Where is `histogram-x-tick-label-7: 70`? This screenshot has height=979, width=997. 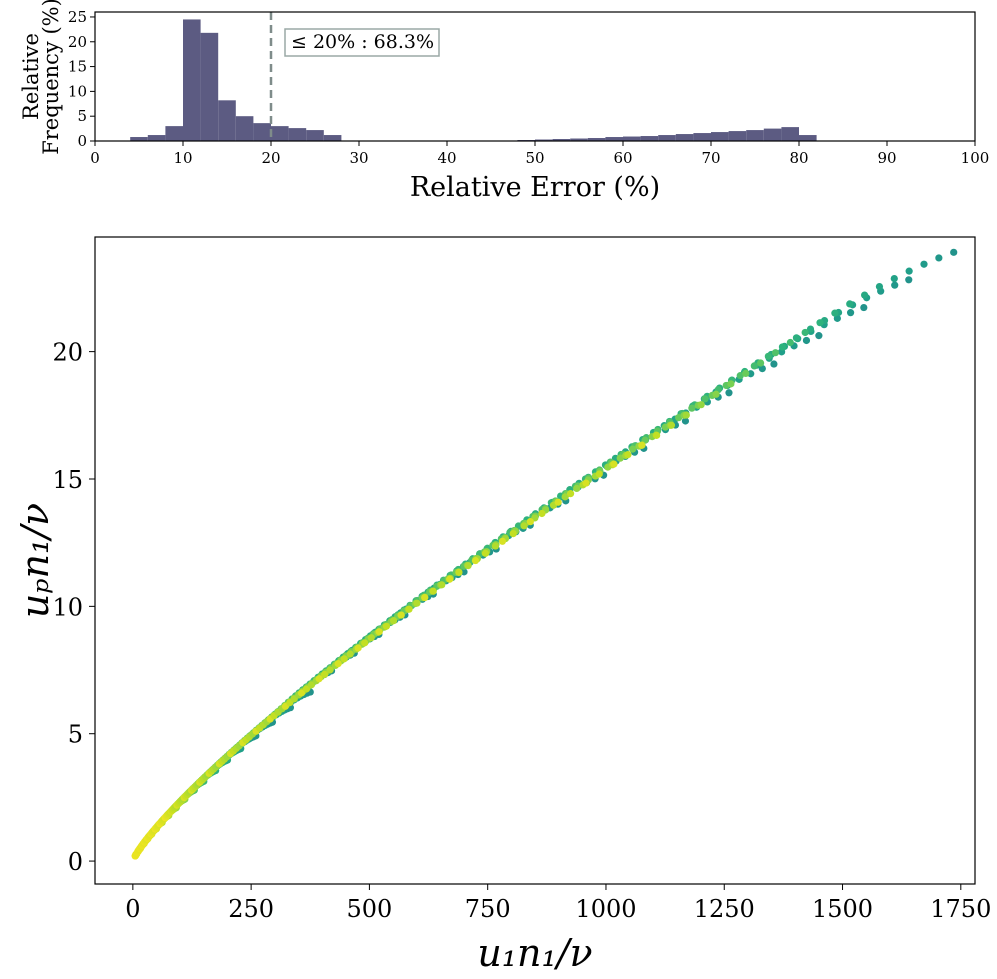 histogram-x-tick-label-7: 70 is located at coordinates (710, 158).